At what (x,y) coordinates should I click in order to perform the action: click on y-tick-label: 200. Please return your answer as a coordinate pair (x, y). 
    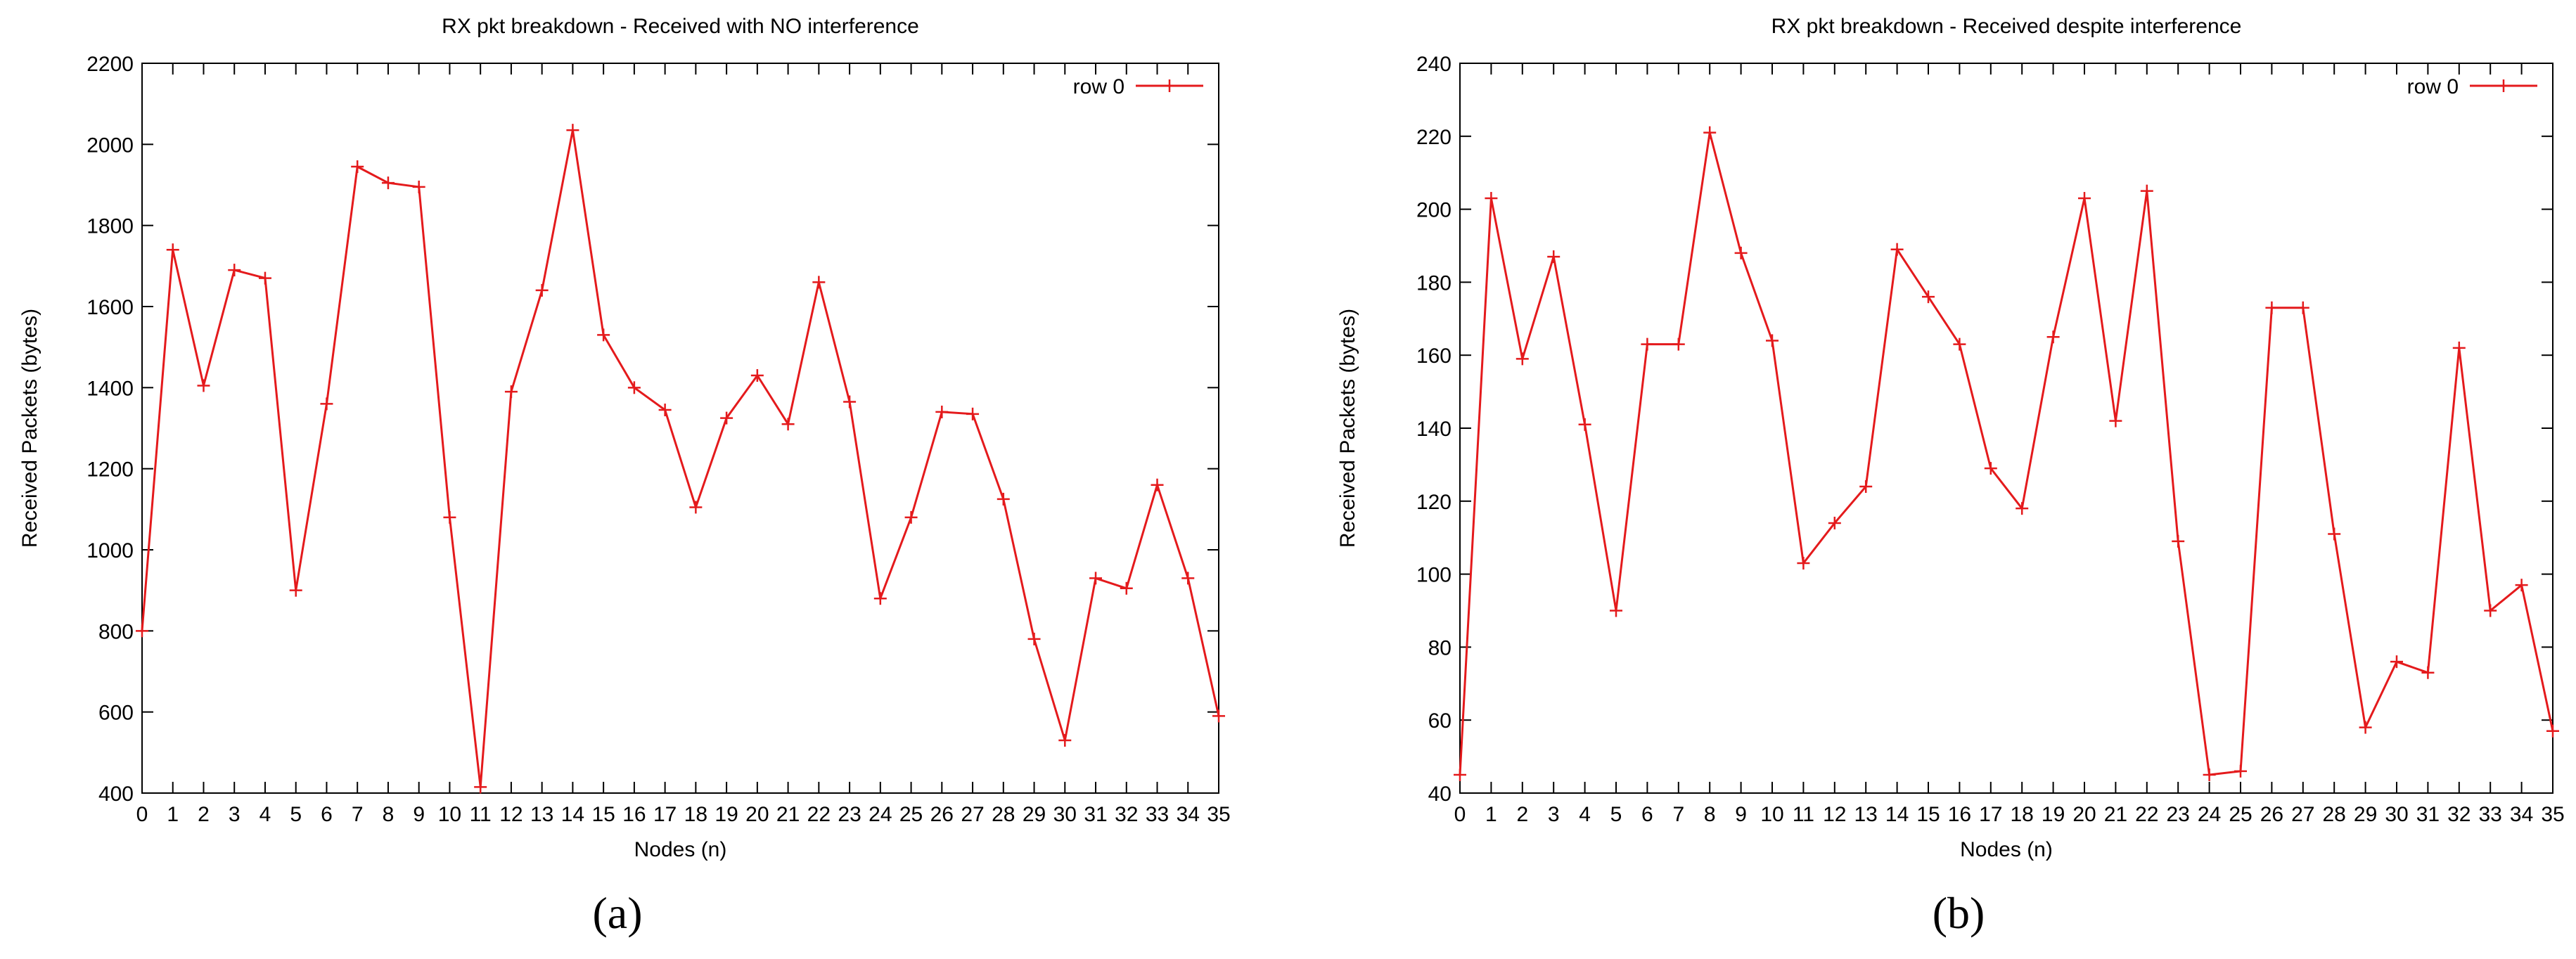
    Looking at the image, I should click on (1434, 210).